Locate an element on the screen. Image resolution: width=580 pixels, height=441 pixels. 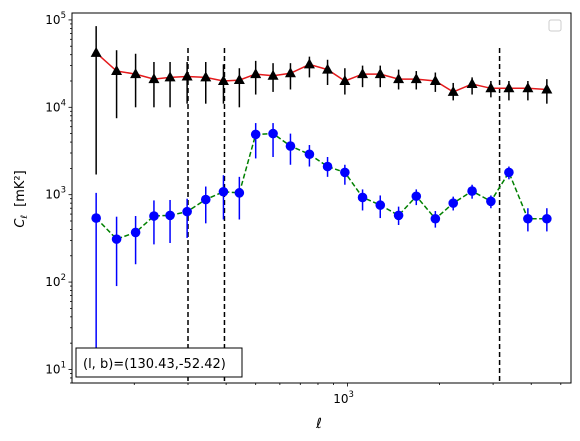
annotation-box: (l, b)=(130.43,-52.42) is located at coordinates (159, 362).